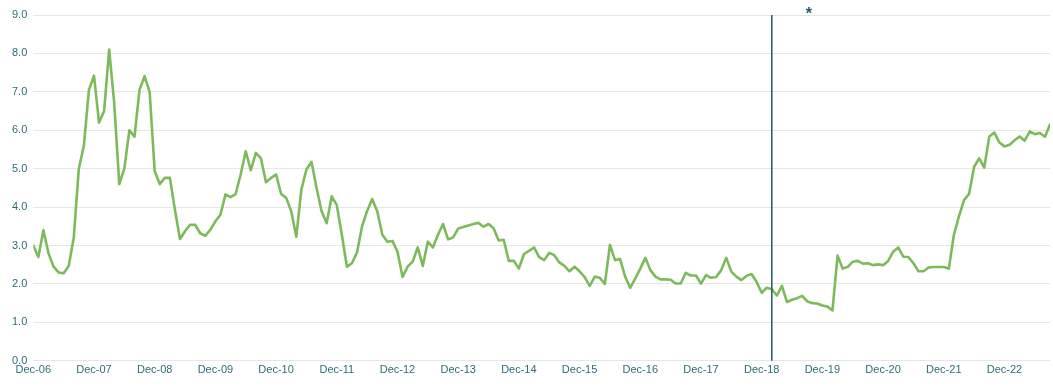 This screenshot has height=388, width=1053. What do you see at coordinates (19, 167) in the screenshot?
I see `y-tick-label: 5.0` at bounding box center [19, 167].